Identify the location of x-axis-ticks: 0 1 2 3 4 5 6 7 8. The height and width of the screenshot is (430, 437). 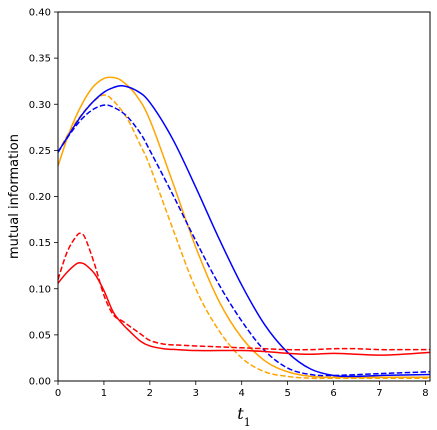
(242, 390).